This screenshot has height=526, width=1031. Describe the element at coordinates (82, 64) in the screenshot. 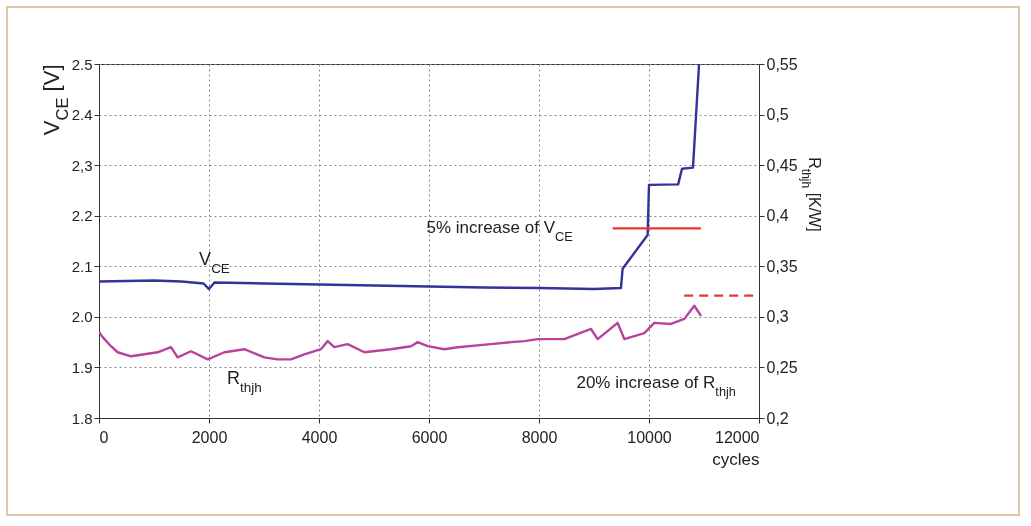

I see `y-tick-label: 2.5` at that location.